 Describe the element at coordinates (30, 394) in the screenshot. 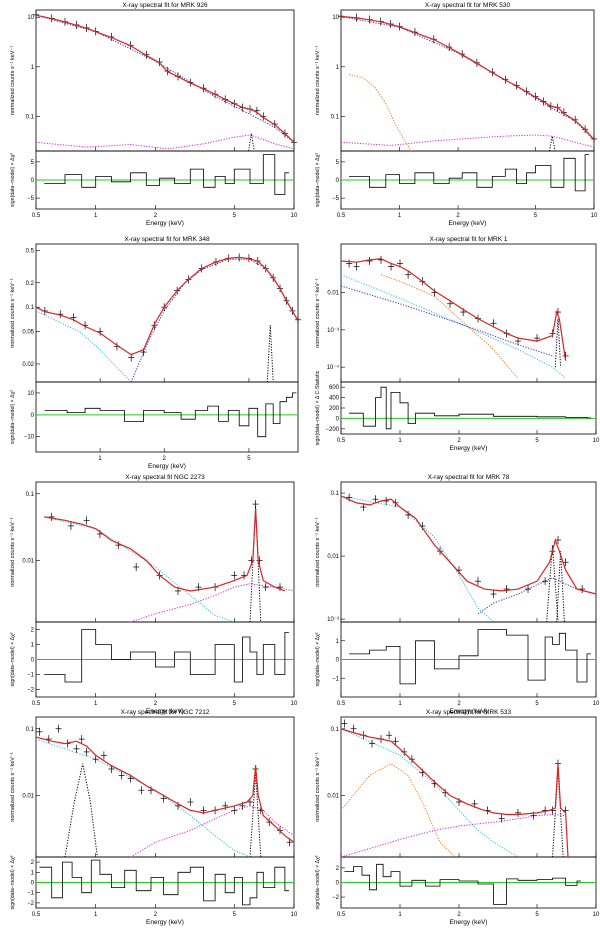

I see `resid-tick-label: 10` at that location.